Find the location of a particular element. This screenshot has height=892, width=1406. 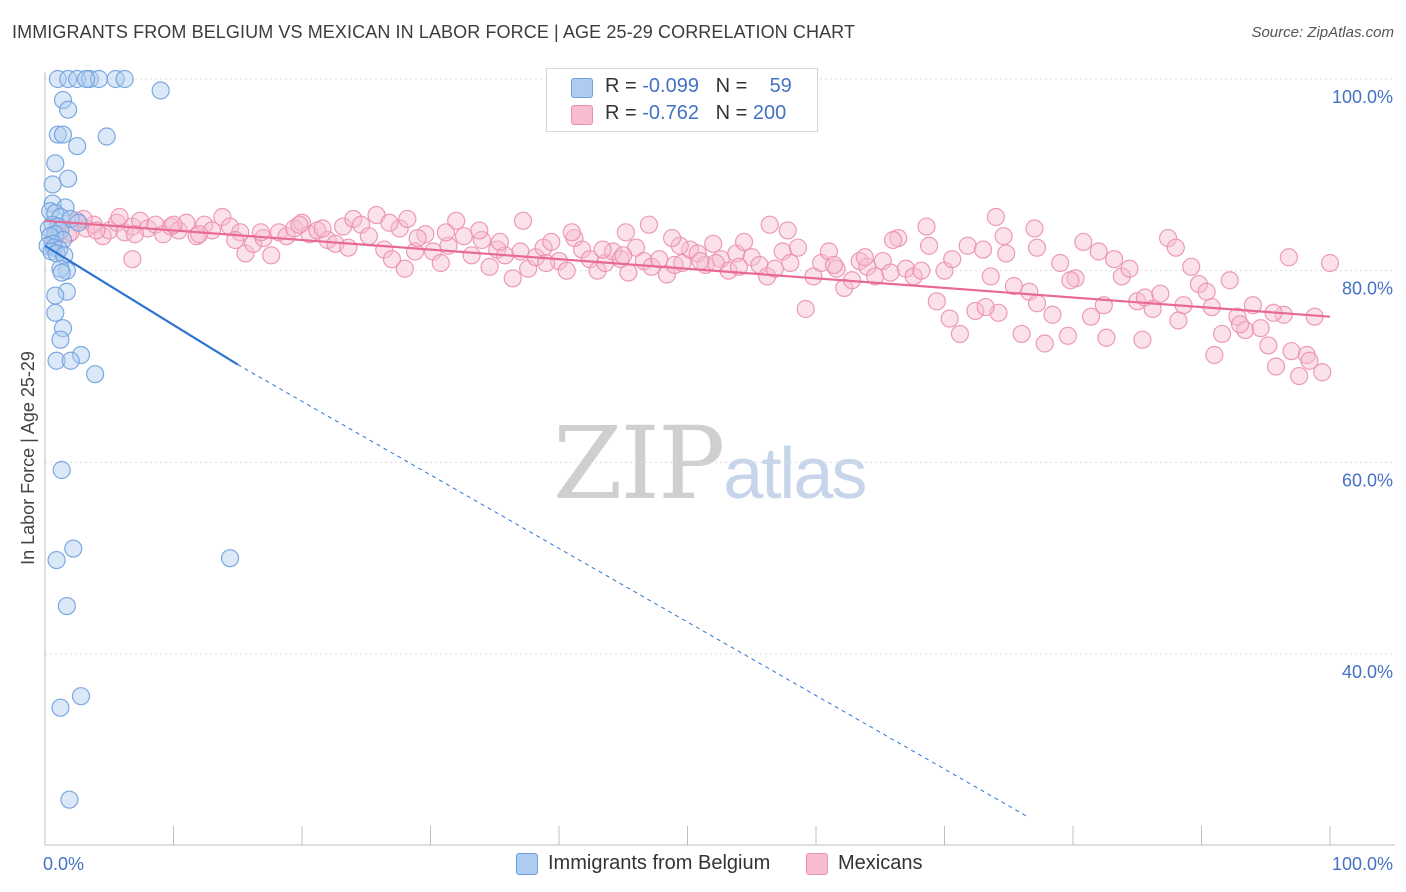

legend-item-belgium: Immigrants from Belgium is located at coordinates (656, 864).